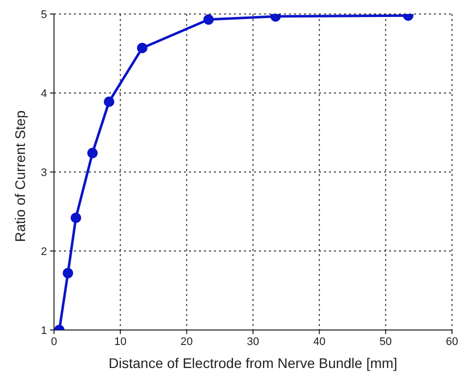 The image size is (474, 383). What do you see at coordinates (20, 176) in the screenshot?
I see `y-axis-title: Ratio of Current Step` at bounding box center [20, 176].